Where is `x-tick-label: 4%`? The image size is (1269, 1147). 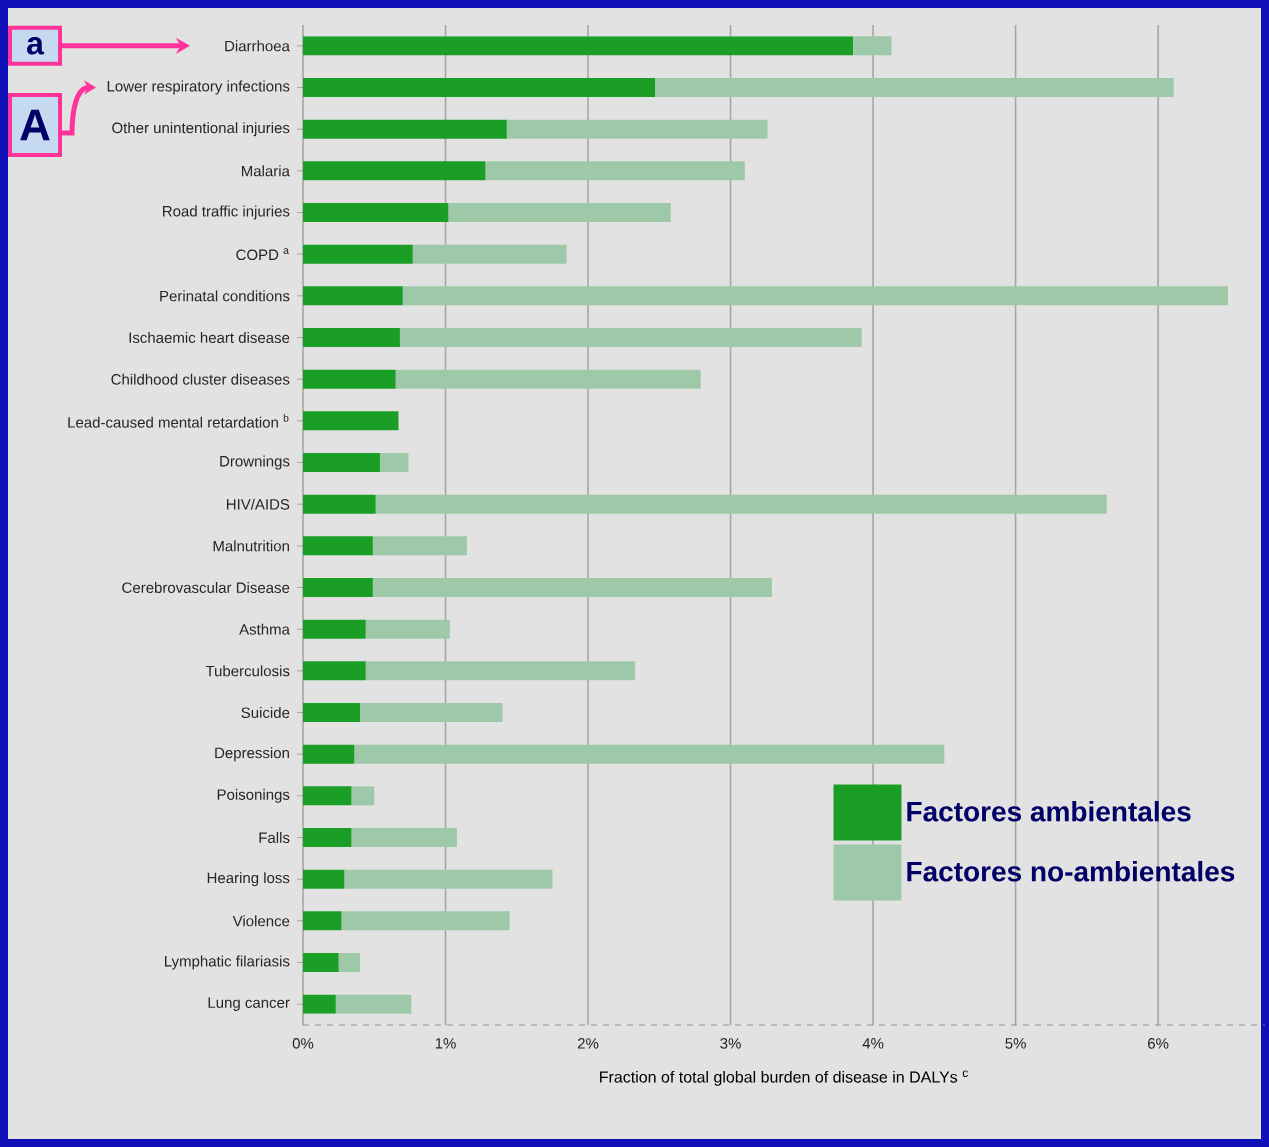 x-tick-label: 4% is located at coordinates (873, 1043).